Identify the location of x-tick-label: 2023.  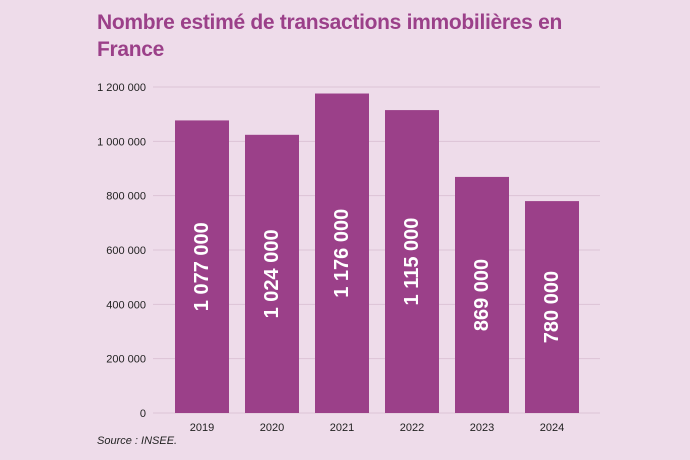
(482, 428).